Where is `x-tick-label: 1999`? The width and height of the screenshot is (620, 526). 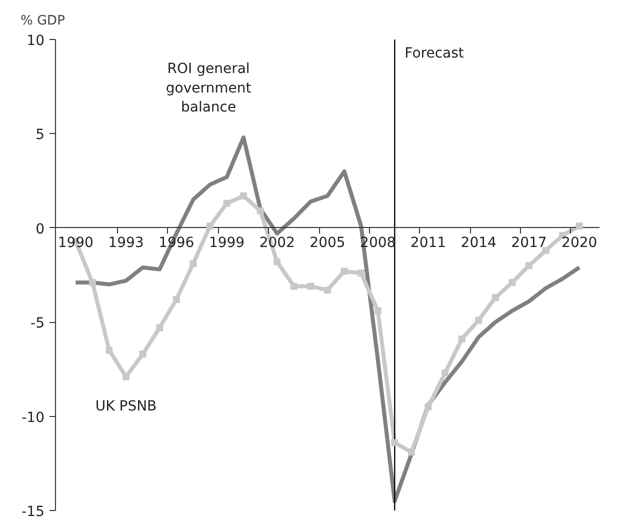 x-tick-label: 1999 is located at coordinates (226, 242).